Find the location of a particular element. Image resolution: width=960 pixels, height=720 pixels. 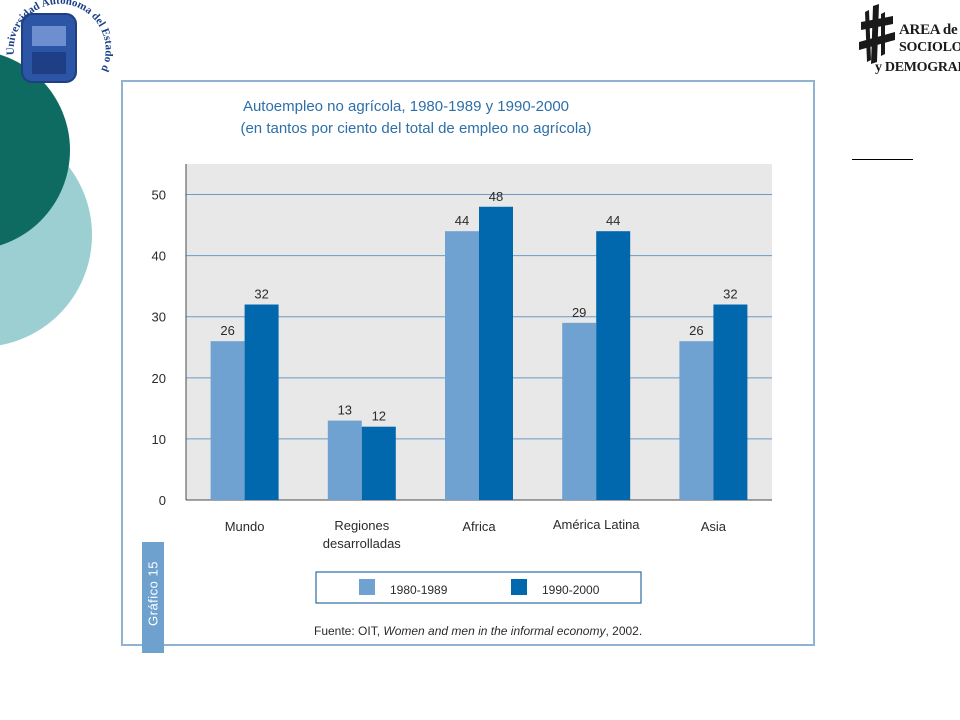

chart-number-label: Gráfico 15 is located at coordinates (153, 597).